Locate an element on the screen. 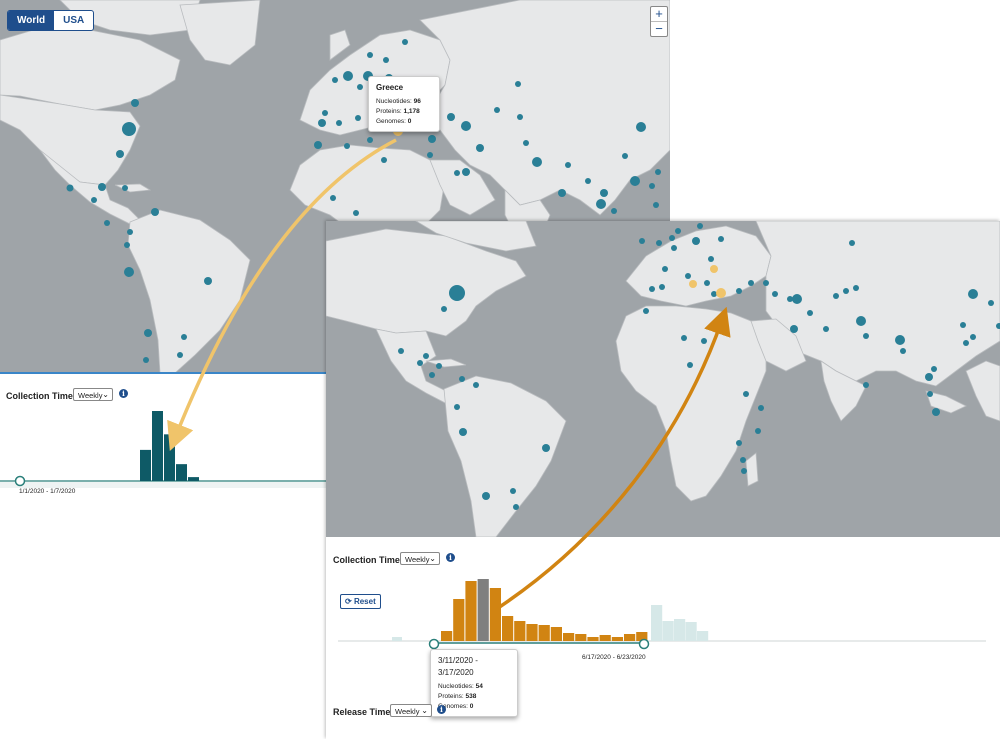 The width and height of the screenshot is (1000, 739). tooltip-row: Proteins: 538 is located at coordinates (457, 696).